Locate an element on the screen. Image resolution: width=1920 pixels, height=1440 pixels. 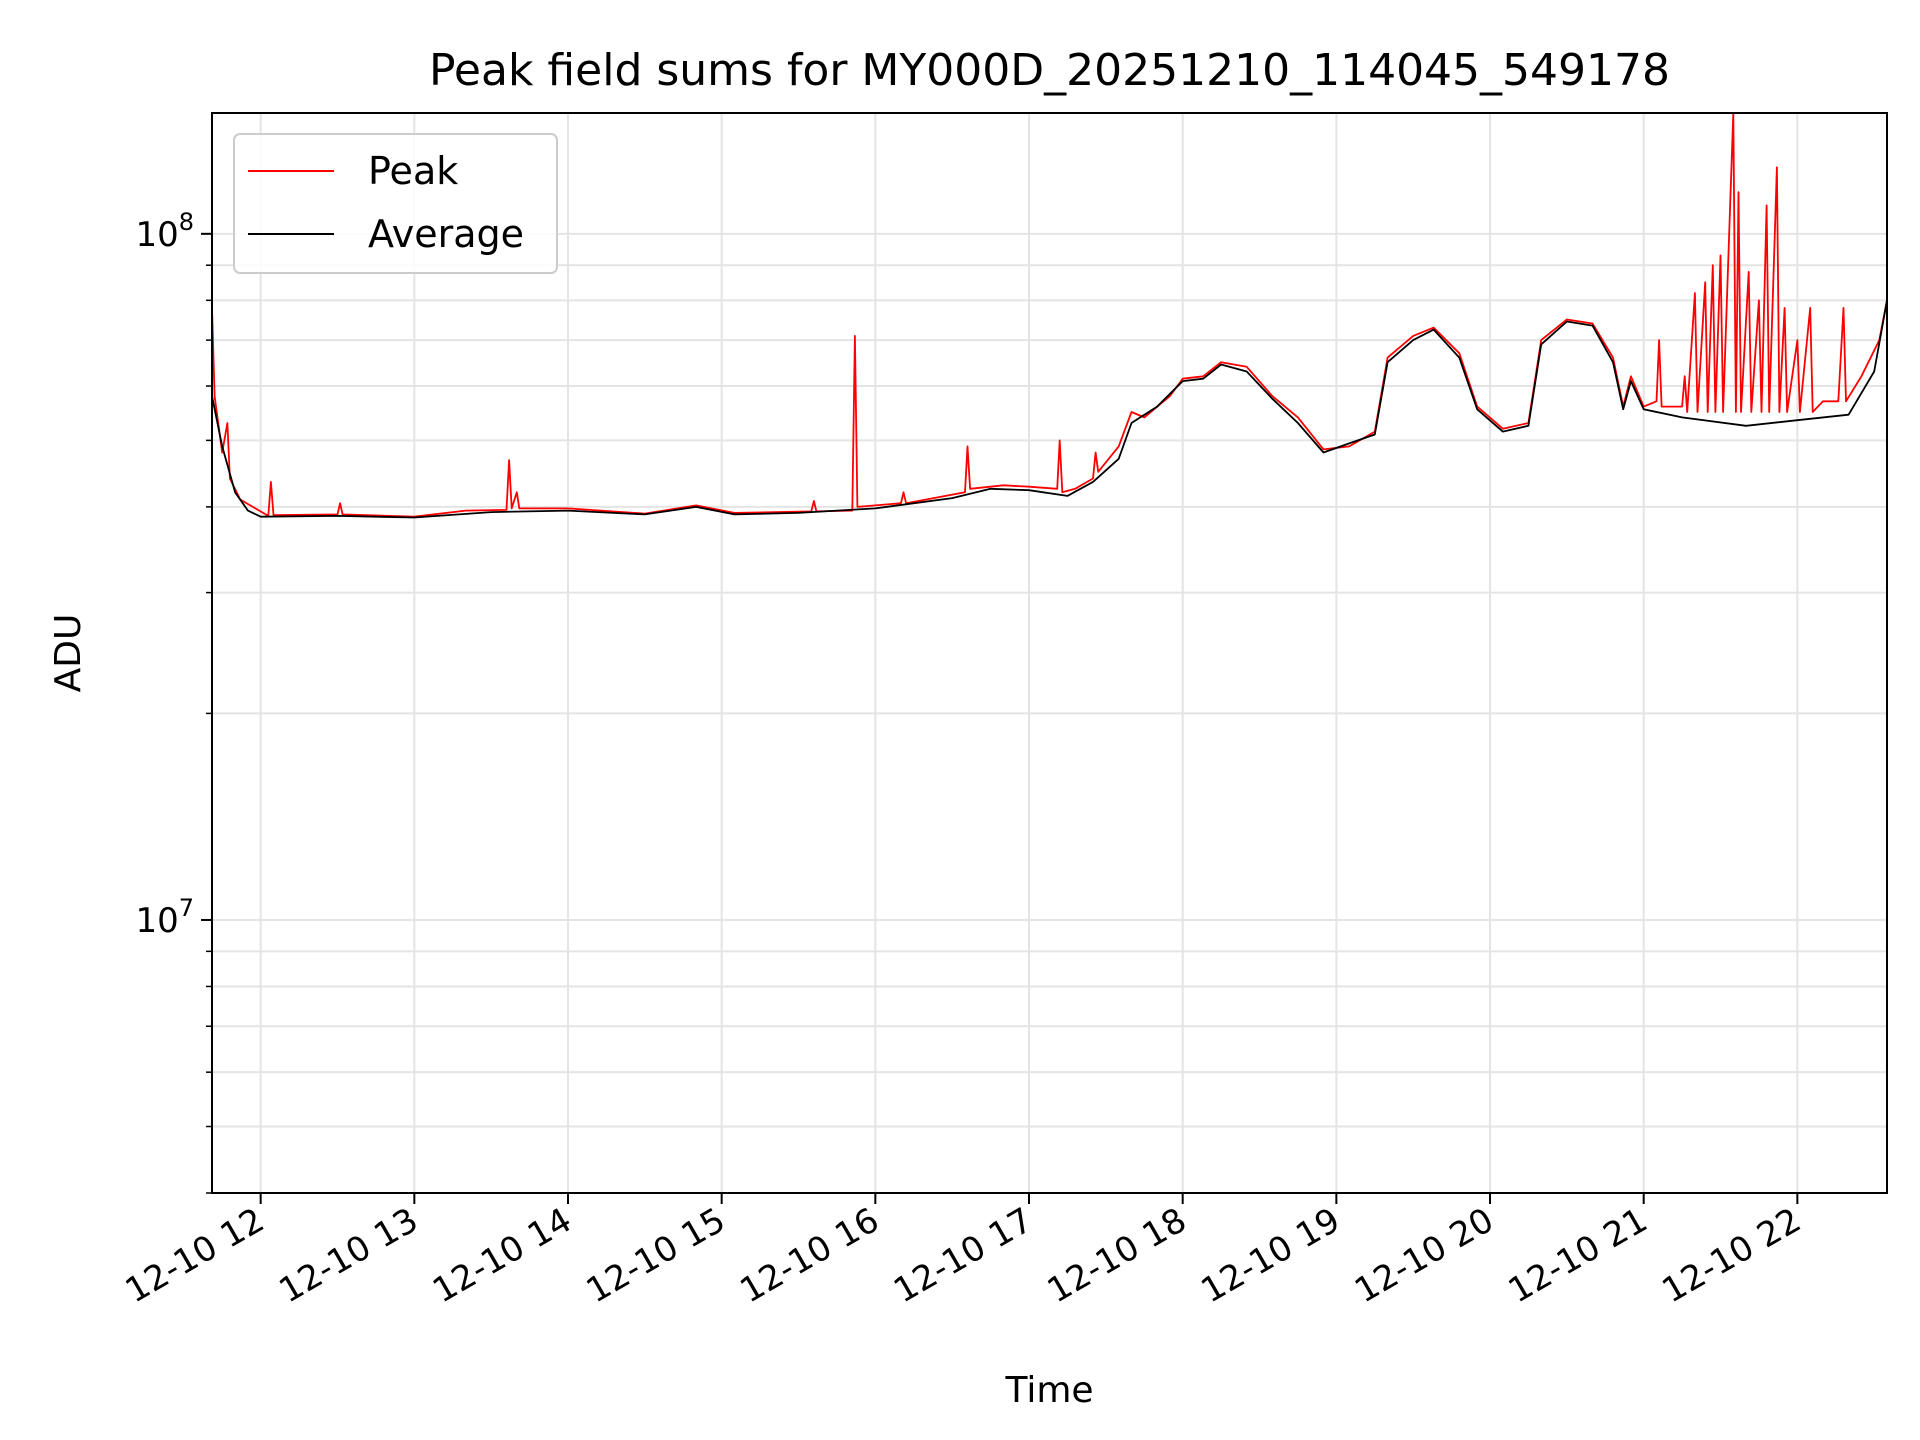
y-tick-label: 10⁸ is located at coordinates (164, 231).